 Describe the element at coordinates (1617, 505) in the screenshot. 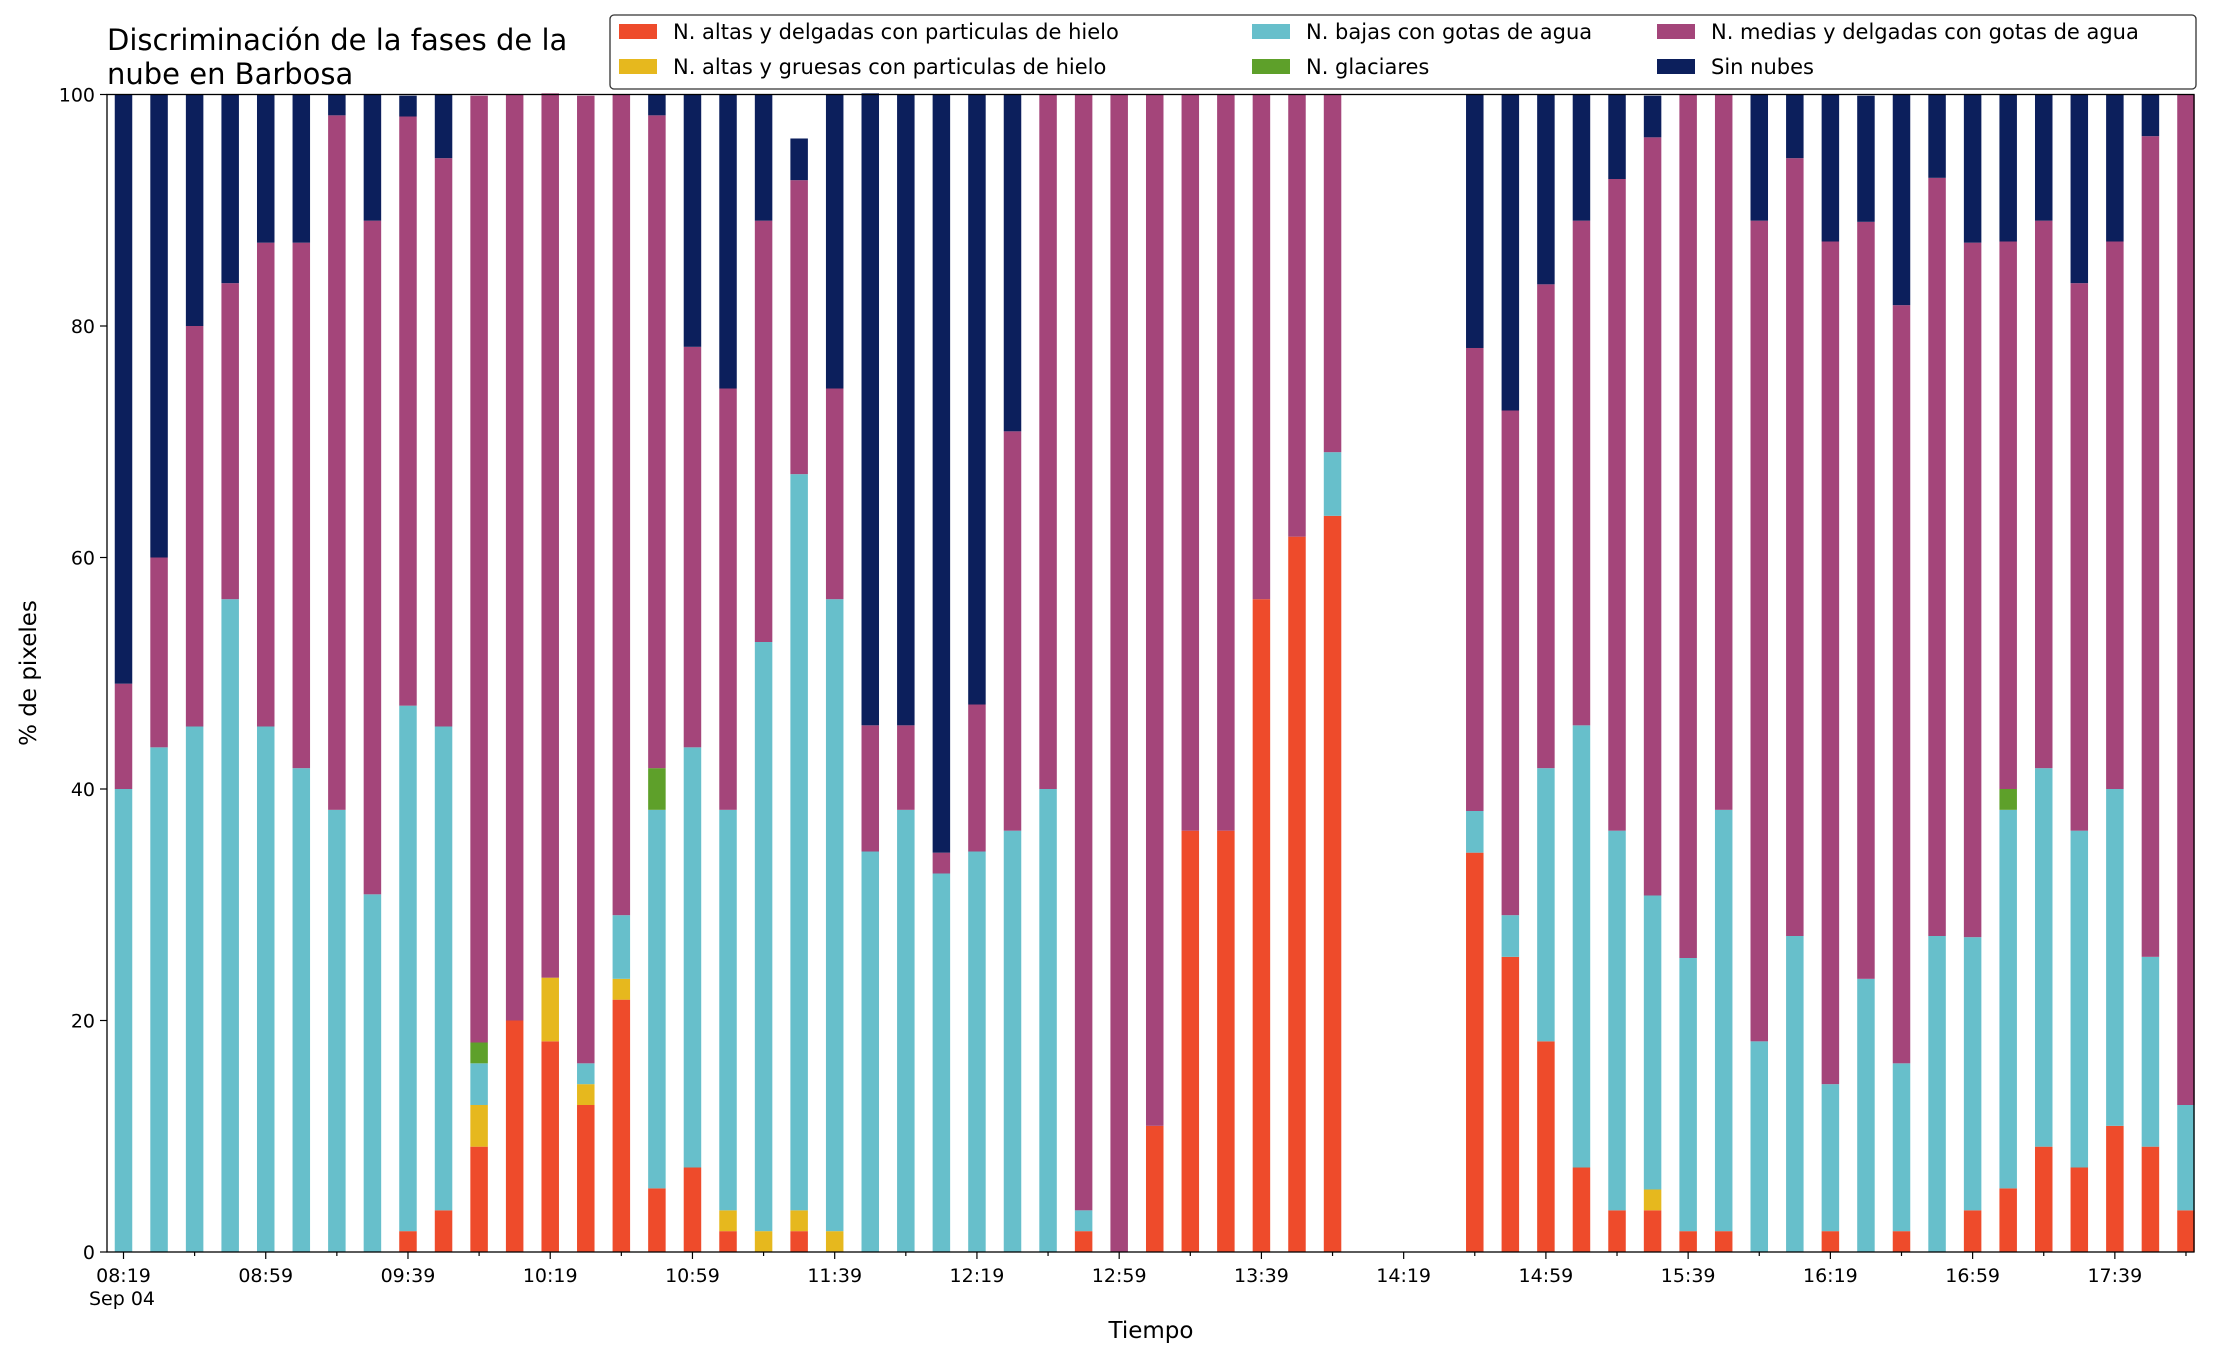

I see `bar-segment-series4-bar42` at that location.